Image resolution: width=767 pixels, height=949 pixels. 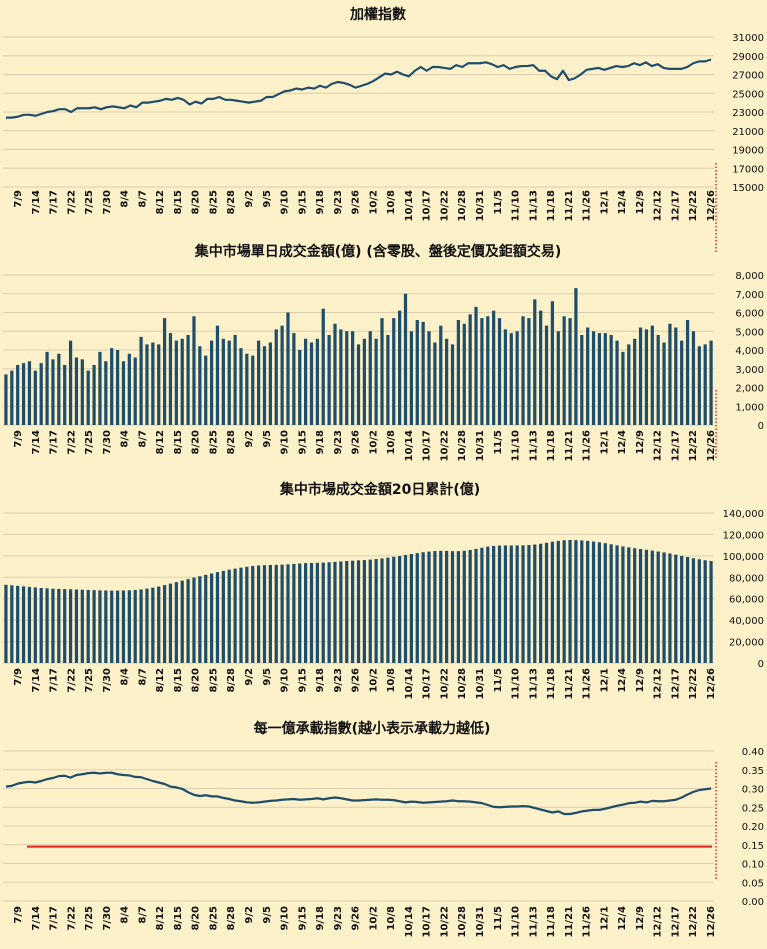 I want to click on y-tick-label: 0.10, so click(x=753, y=865).